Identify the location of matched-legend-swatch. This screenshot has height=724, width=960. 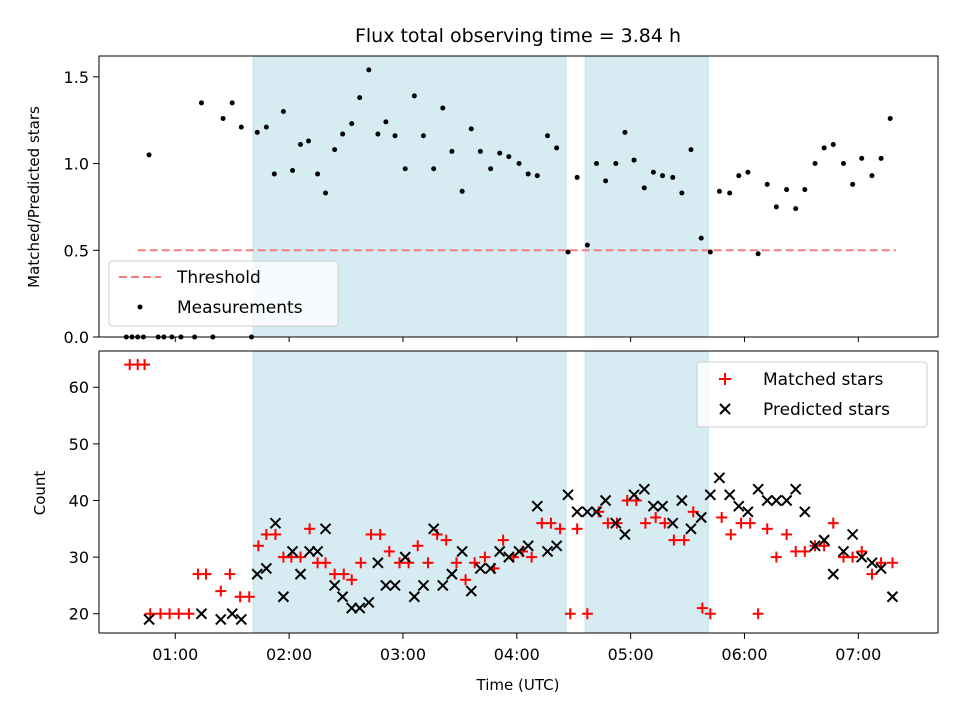
(725, 379).